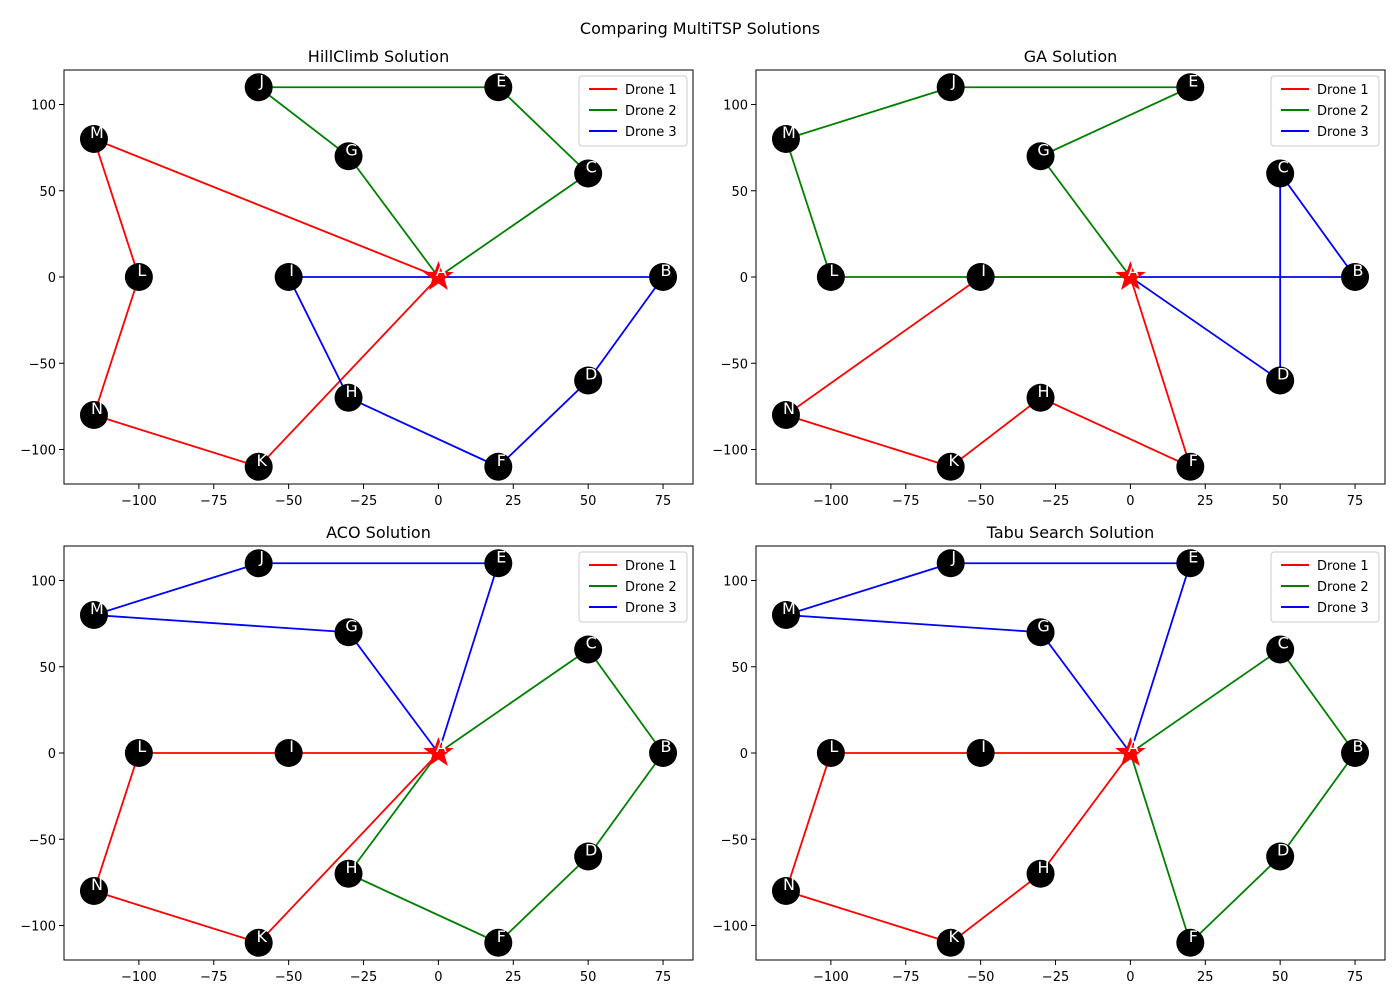  Describe the element at coordinates (1070, 532) in the screenshot. I see `subplot-title: Tabu Search Solution` at that location.